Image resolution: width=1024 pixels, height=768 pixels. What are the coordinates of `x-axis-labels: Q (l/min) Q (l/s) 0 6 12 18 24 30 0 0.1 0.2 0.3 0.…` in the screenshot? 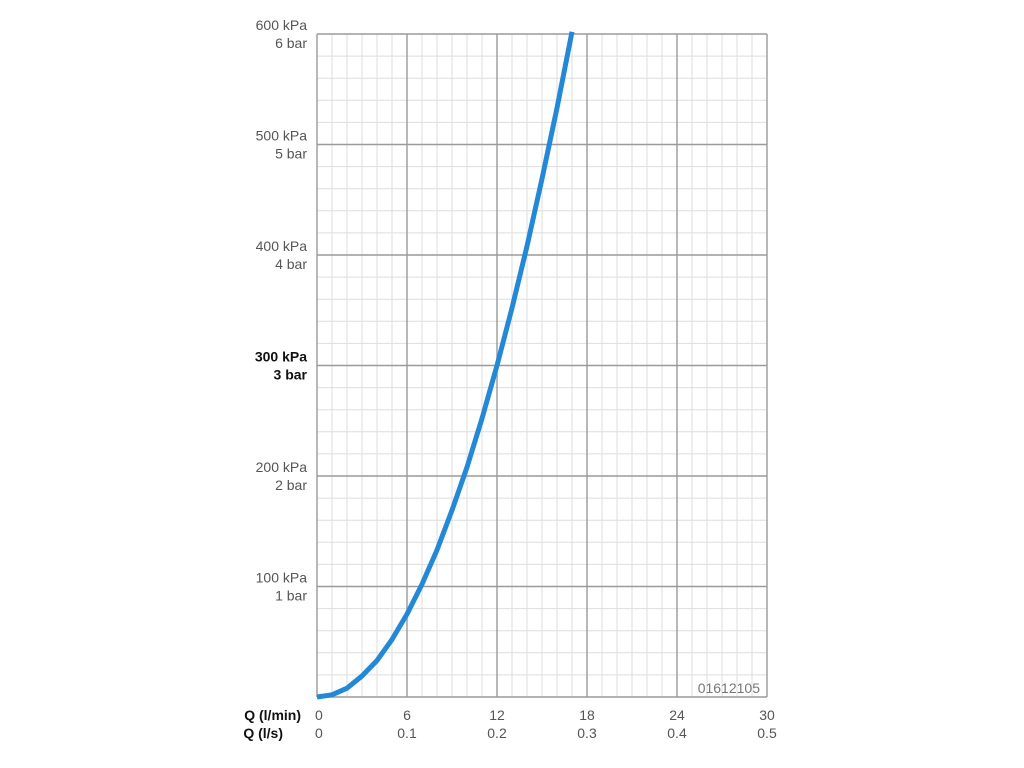 It's located at (510, 724).